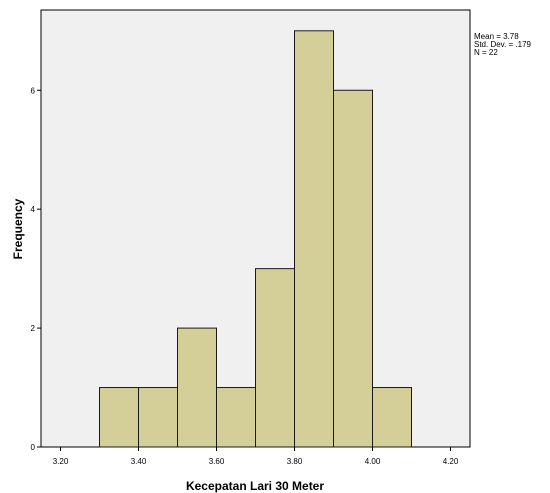 This screenshot has width=550, height=493. I want to click on x-axis: 3.20 3.40 3.60 3.80 4.00 4.20, so click(256, 456).